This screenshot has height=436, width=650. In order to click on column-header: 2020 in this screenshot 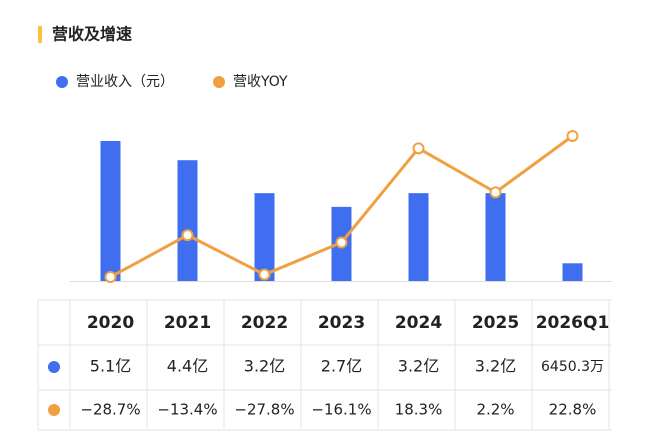, I will do `click(110, 323)`.